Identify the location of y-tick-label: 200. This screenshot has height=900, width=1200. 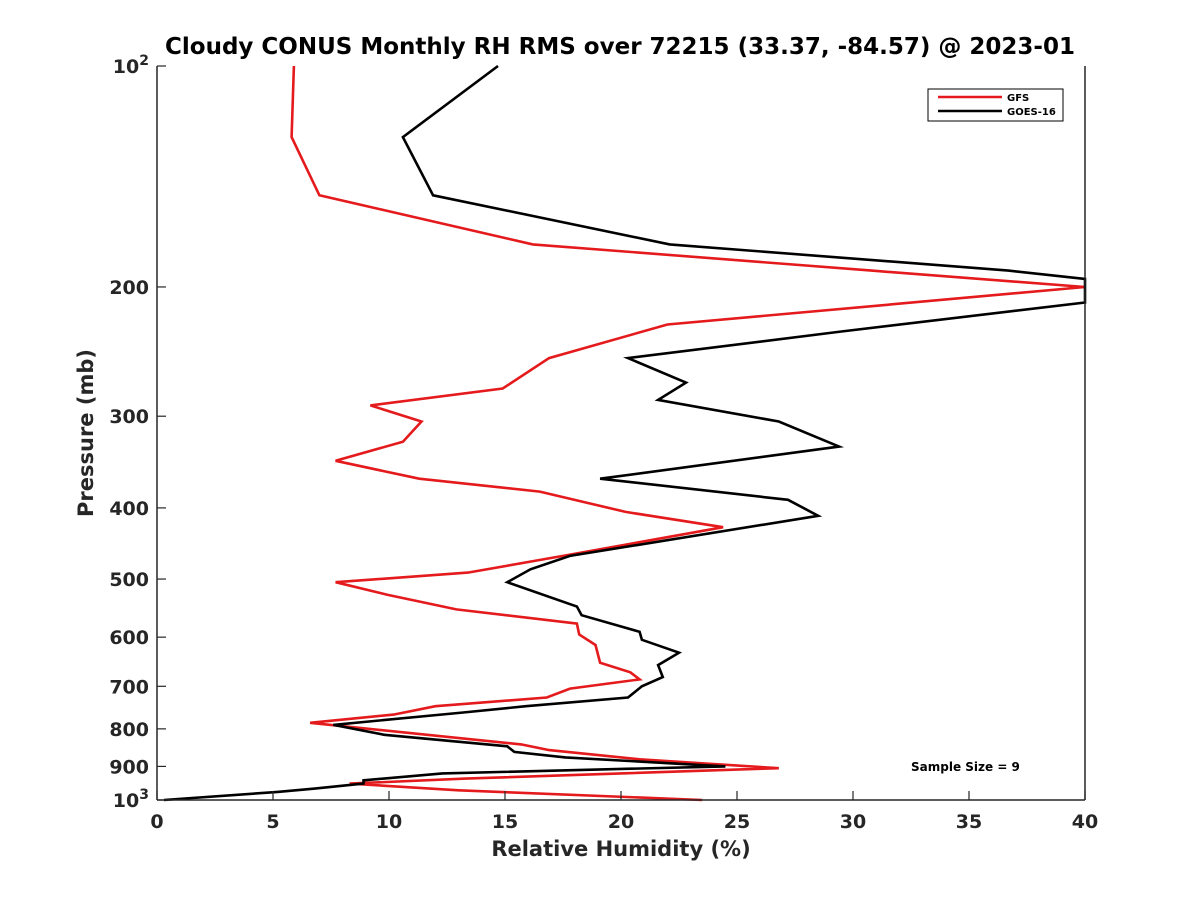
(129, 288).